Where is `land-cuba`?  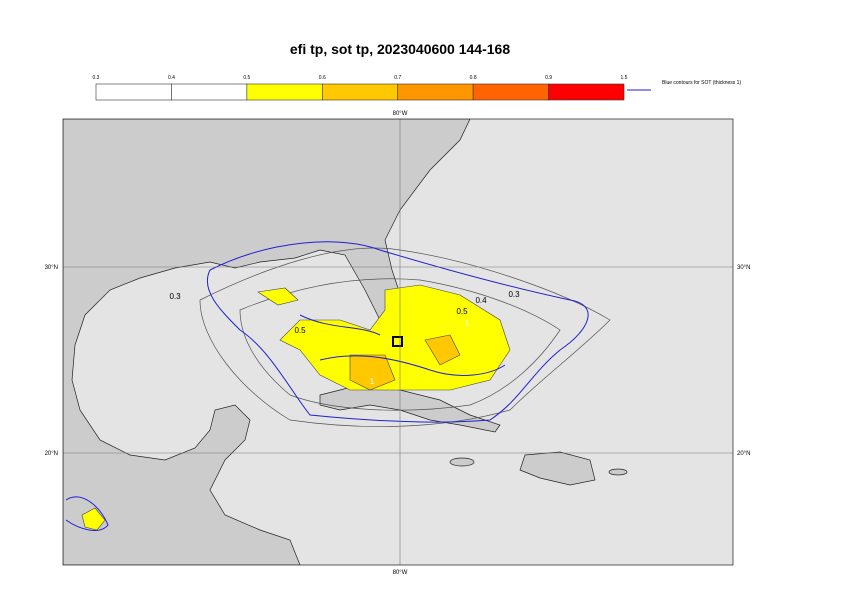 land-cuba is located at coordinates (410, 408).